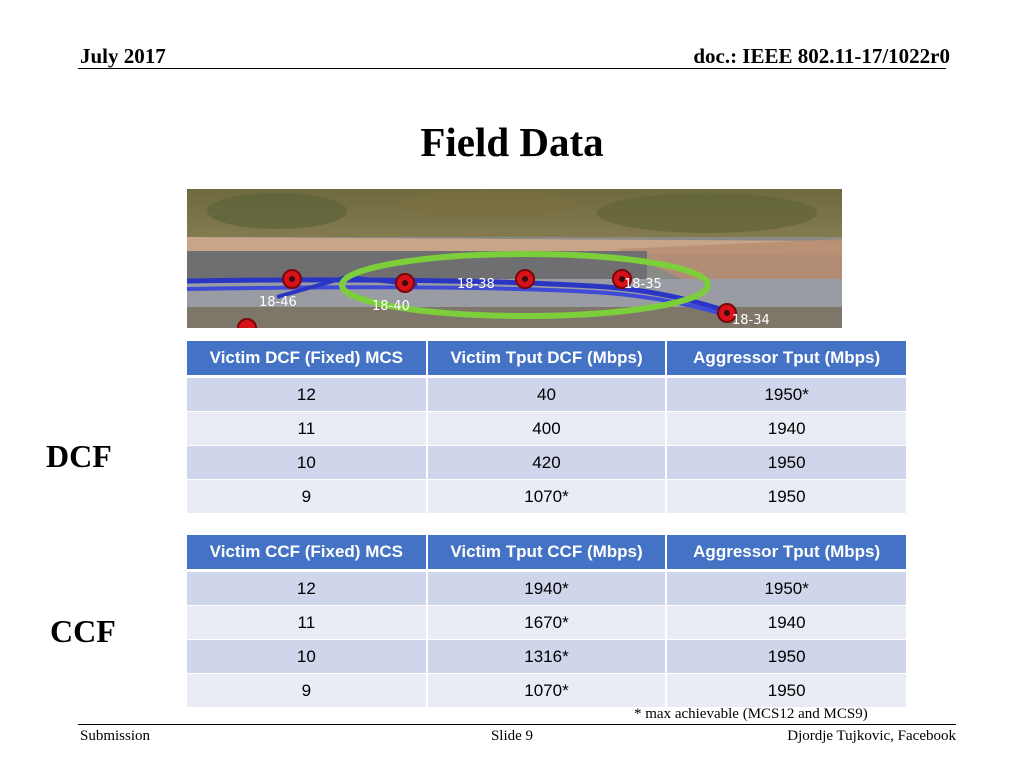 The width and height of the screenshot is (1024, 768). I want to click on table-cell: 1940*, so click(547, 588).